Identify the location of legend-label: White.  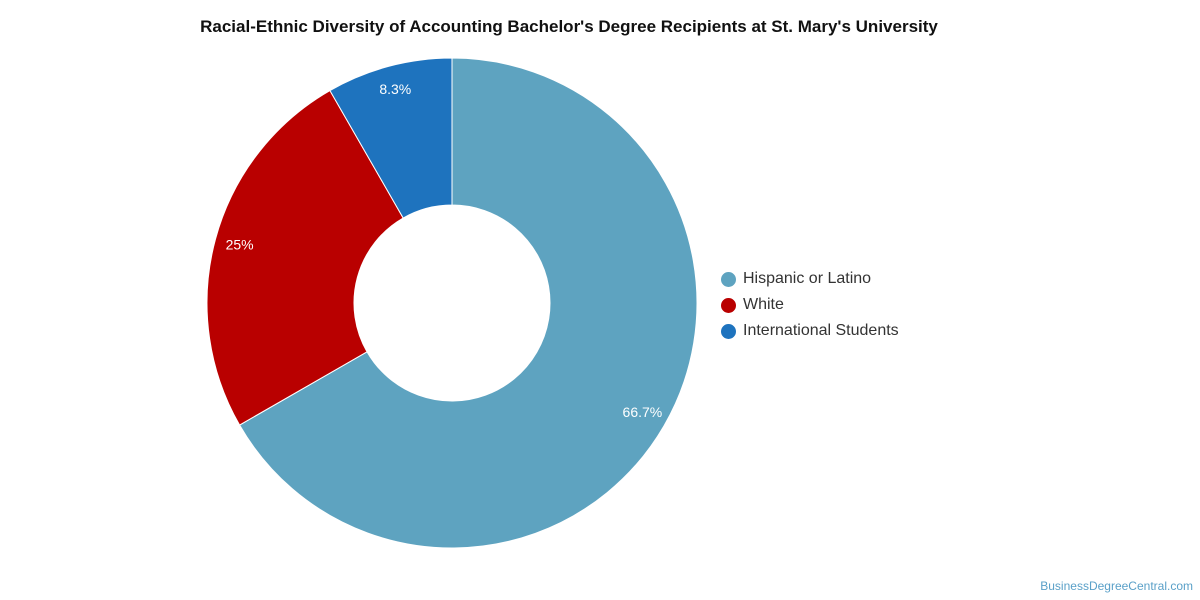
(763, 304).